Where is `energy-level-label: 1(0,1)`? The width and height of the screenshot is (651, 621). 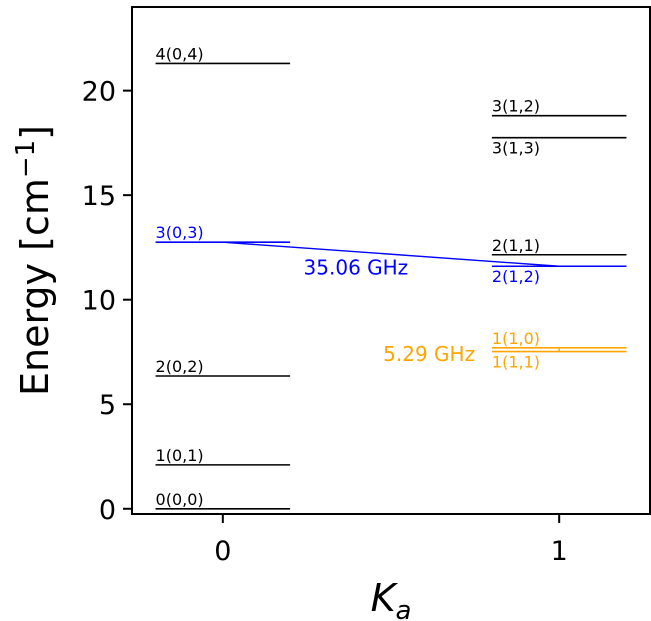 energy-level-label: 1(0,1) is located at coordinates (180, 455).